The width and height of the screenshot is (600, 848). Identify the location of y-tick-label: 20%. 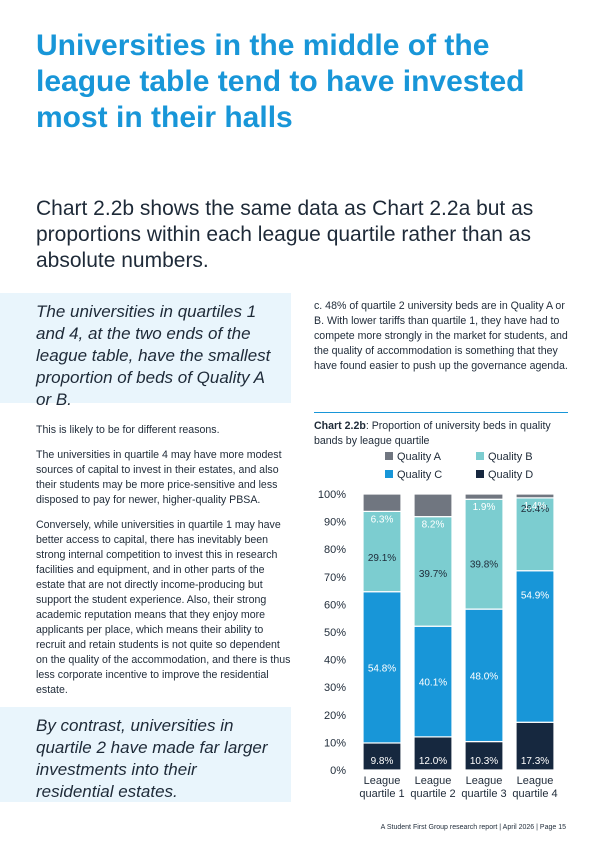
(335, 716).